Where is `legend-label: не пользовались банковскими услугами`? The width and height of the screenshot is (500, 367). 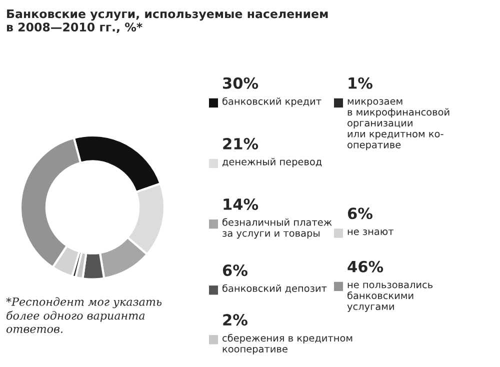
legend-label: не пользовались банковскими услугами is located at coordinates (390, 297).